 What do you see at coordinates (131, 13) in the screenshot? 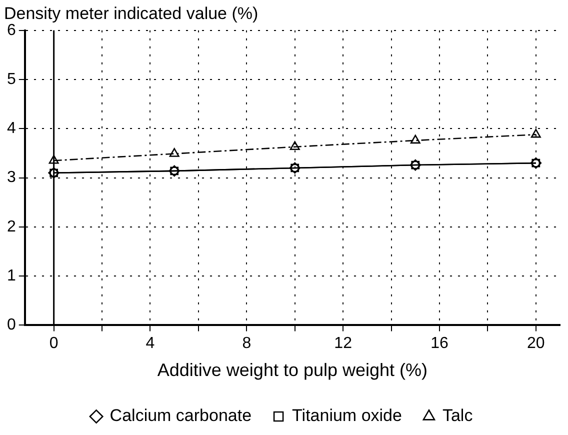
I see `y-axis-title: Density meter indicated value (%)` at bounding box center [131, 13].